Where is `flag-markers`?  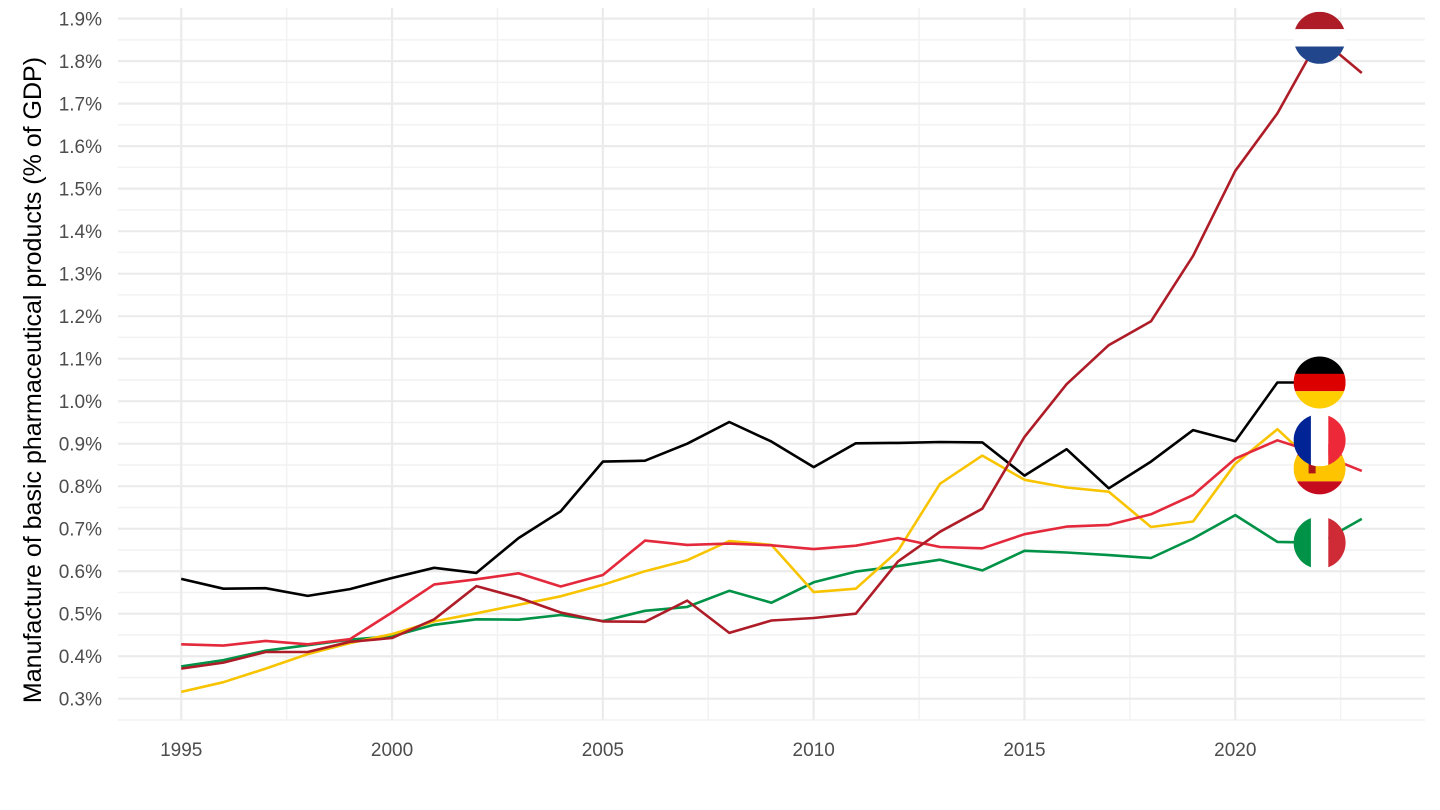 flag-markers is located at coordinates (1319, 290).